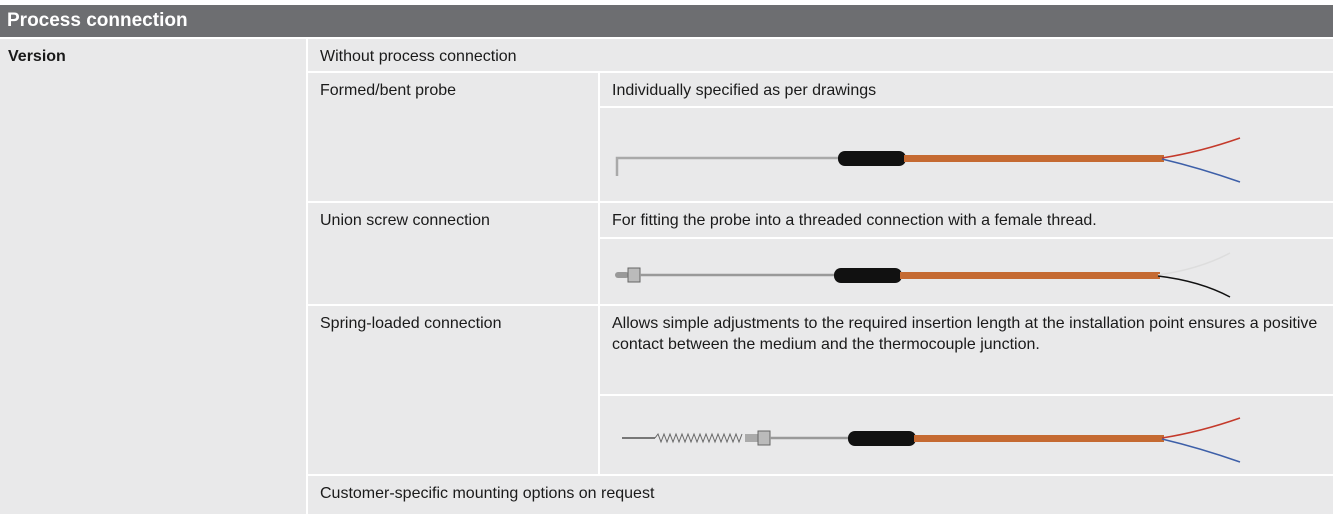 The height and width of the screenshot is (514, 1333). What do you see at coordinates (666, 21) in the screenshot?
I see `section-header: Process connection` at bounding box center [666, 21].